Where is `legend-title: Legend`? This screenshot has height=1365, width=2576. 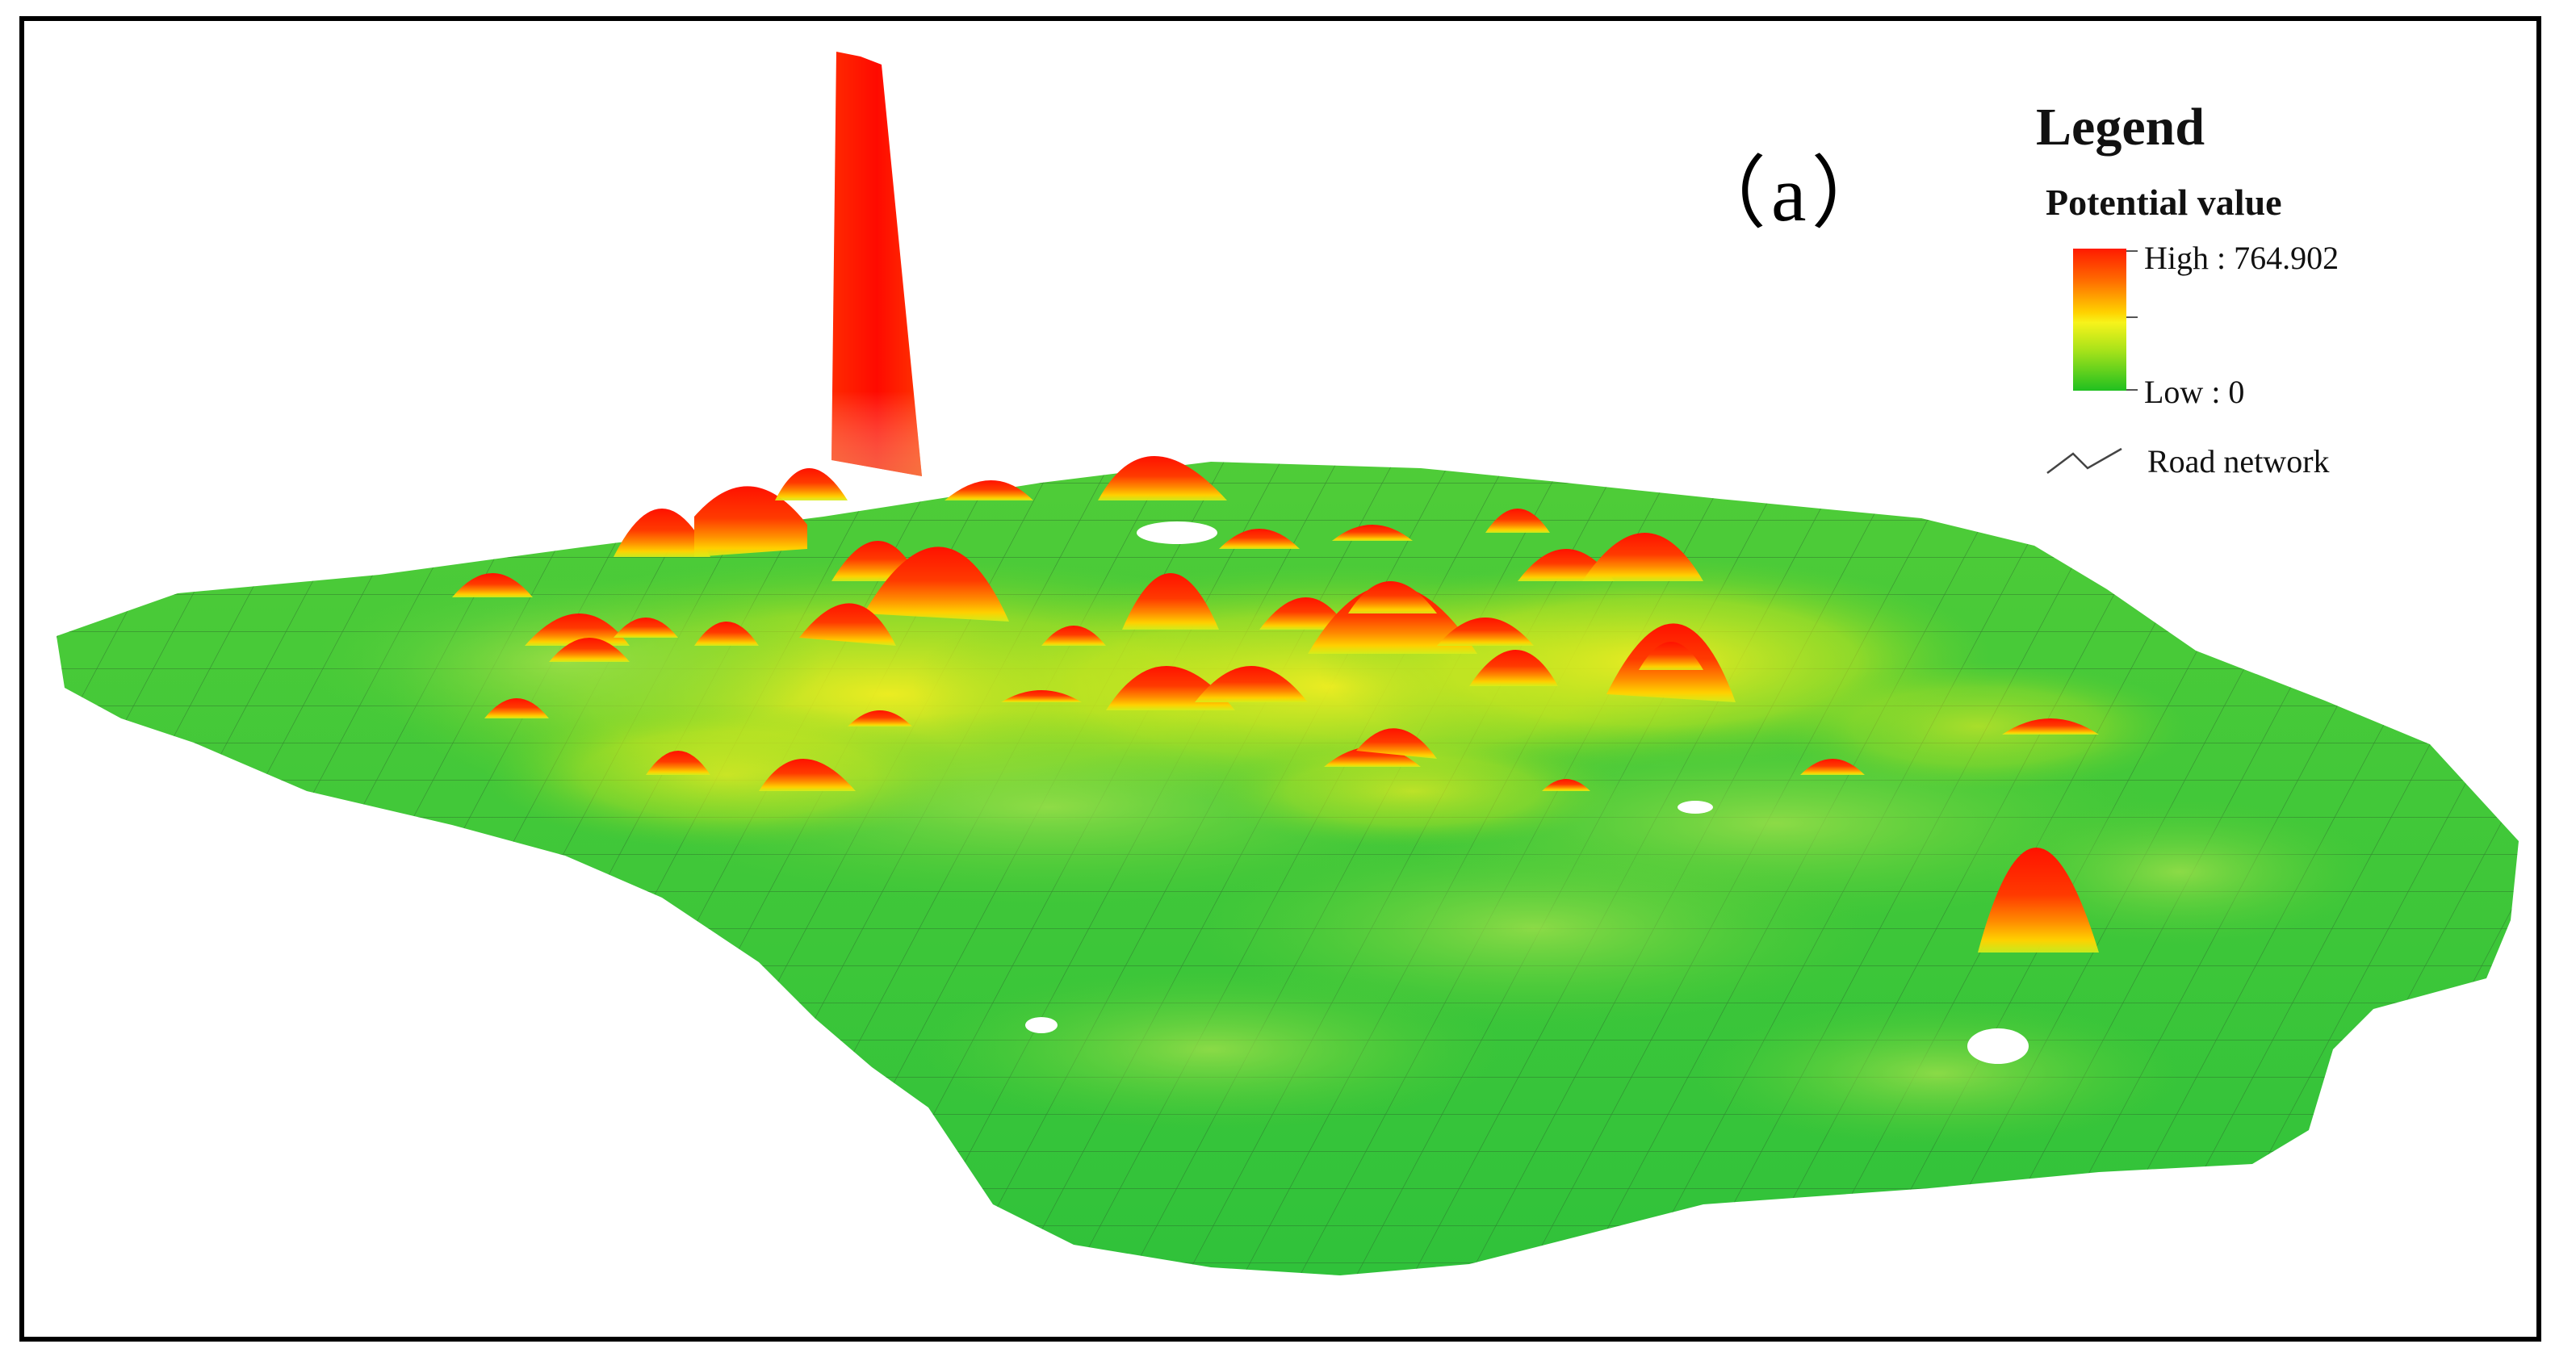
legend-title: Legend is located at coordinates (2120, 127).